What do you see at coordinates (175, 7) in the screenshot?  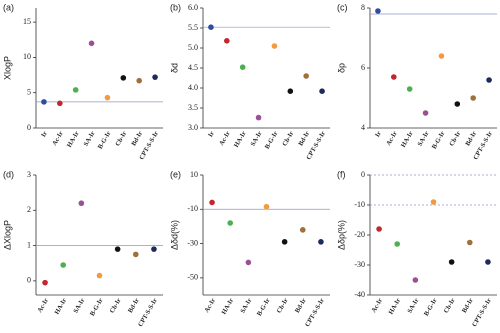 I see `panel-label: (b)` at bounding box center [175, 7].